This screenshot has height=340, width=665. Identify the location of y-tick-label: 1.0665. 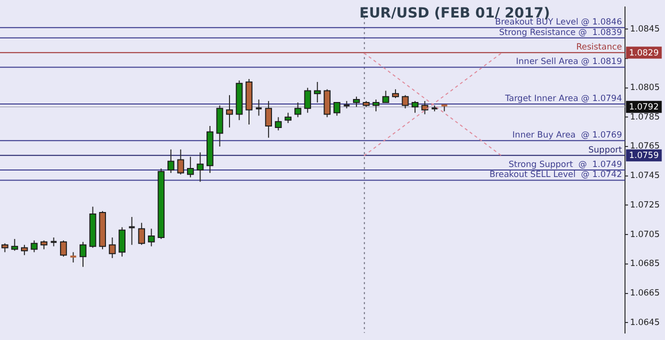
(645, 293).